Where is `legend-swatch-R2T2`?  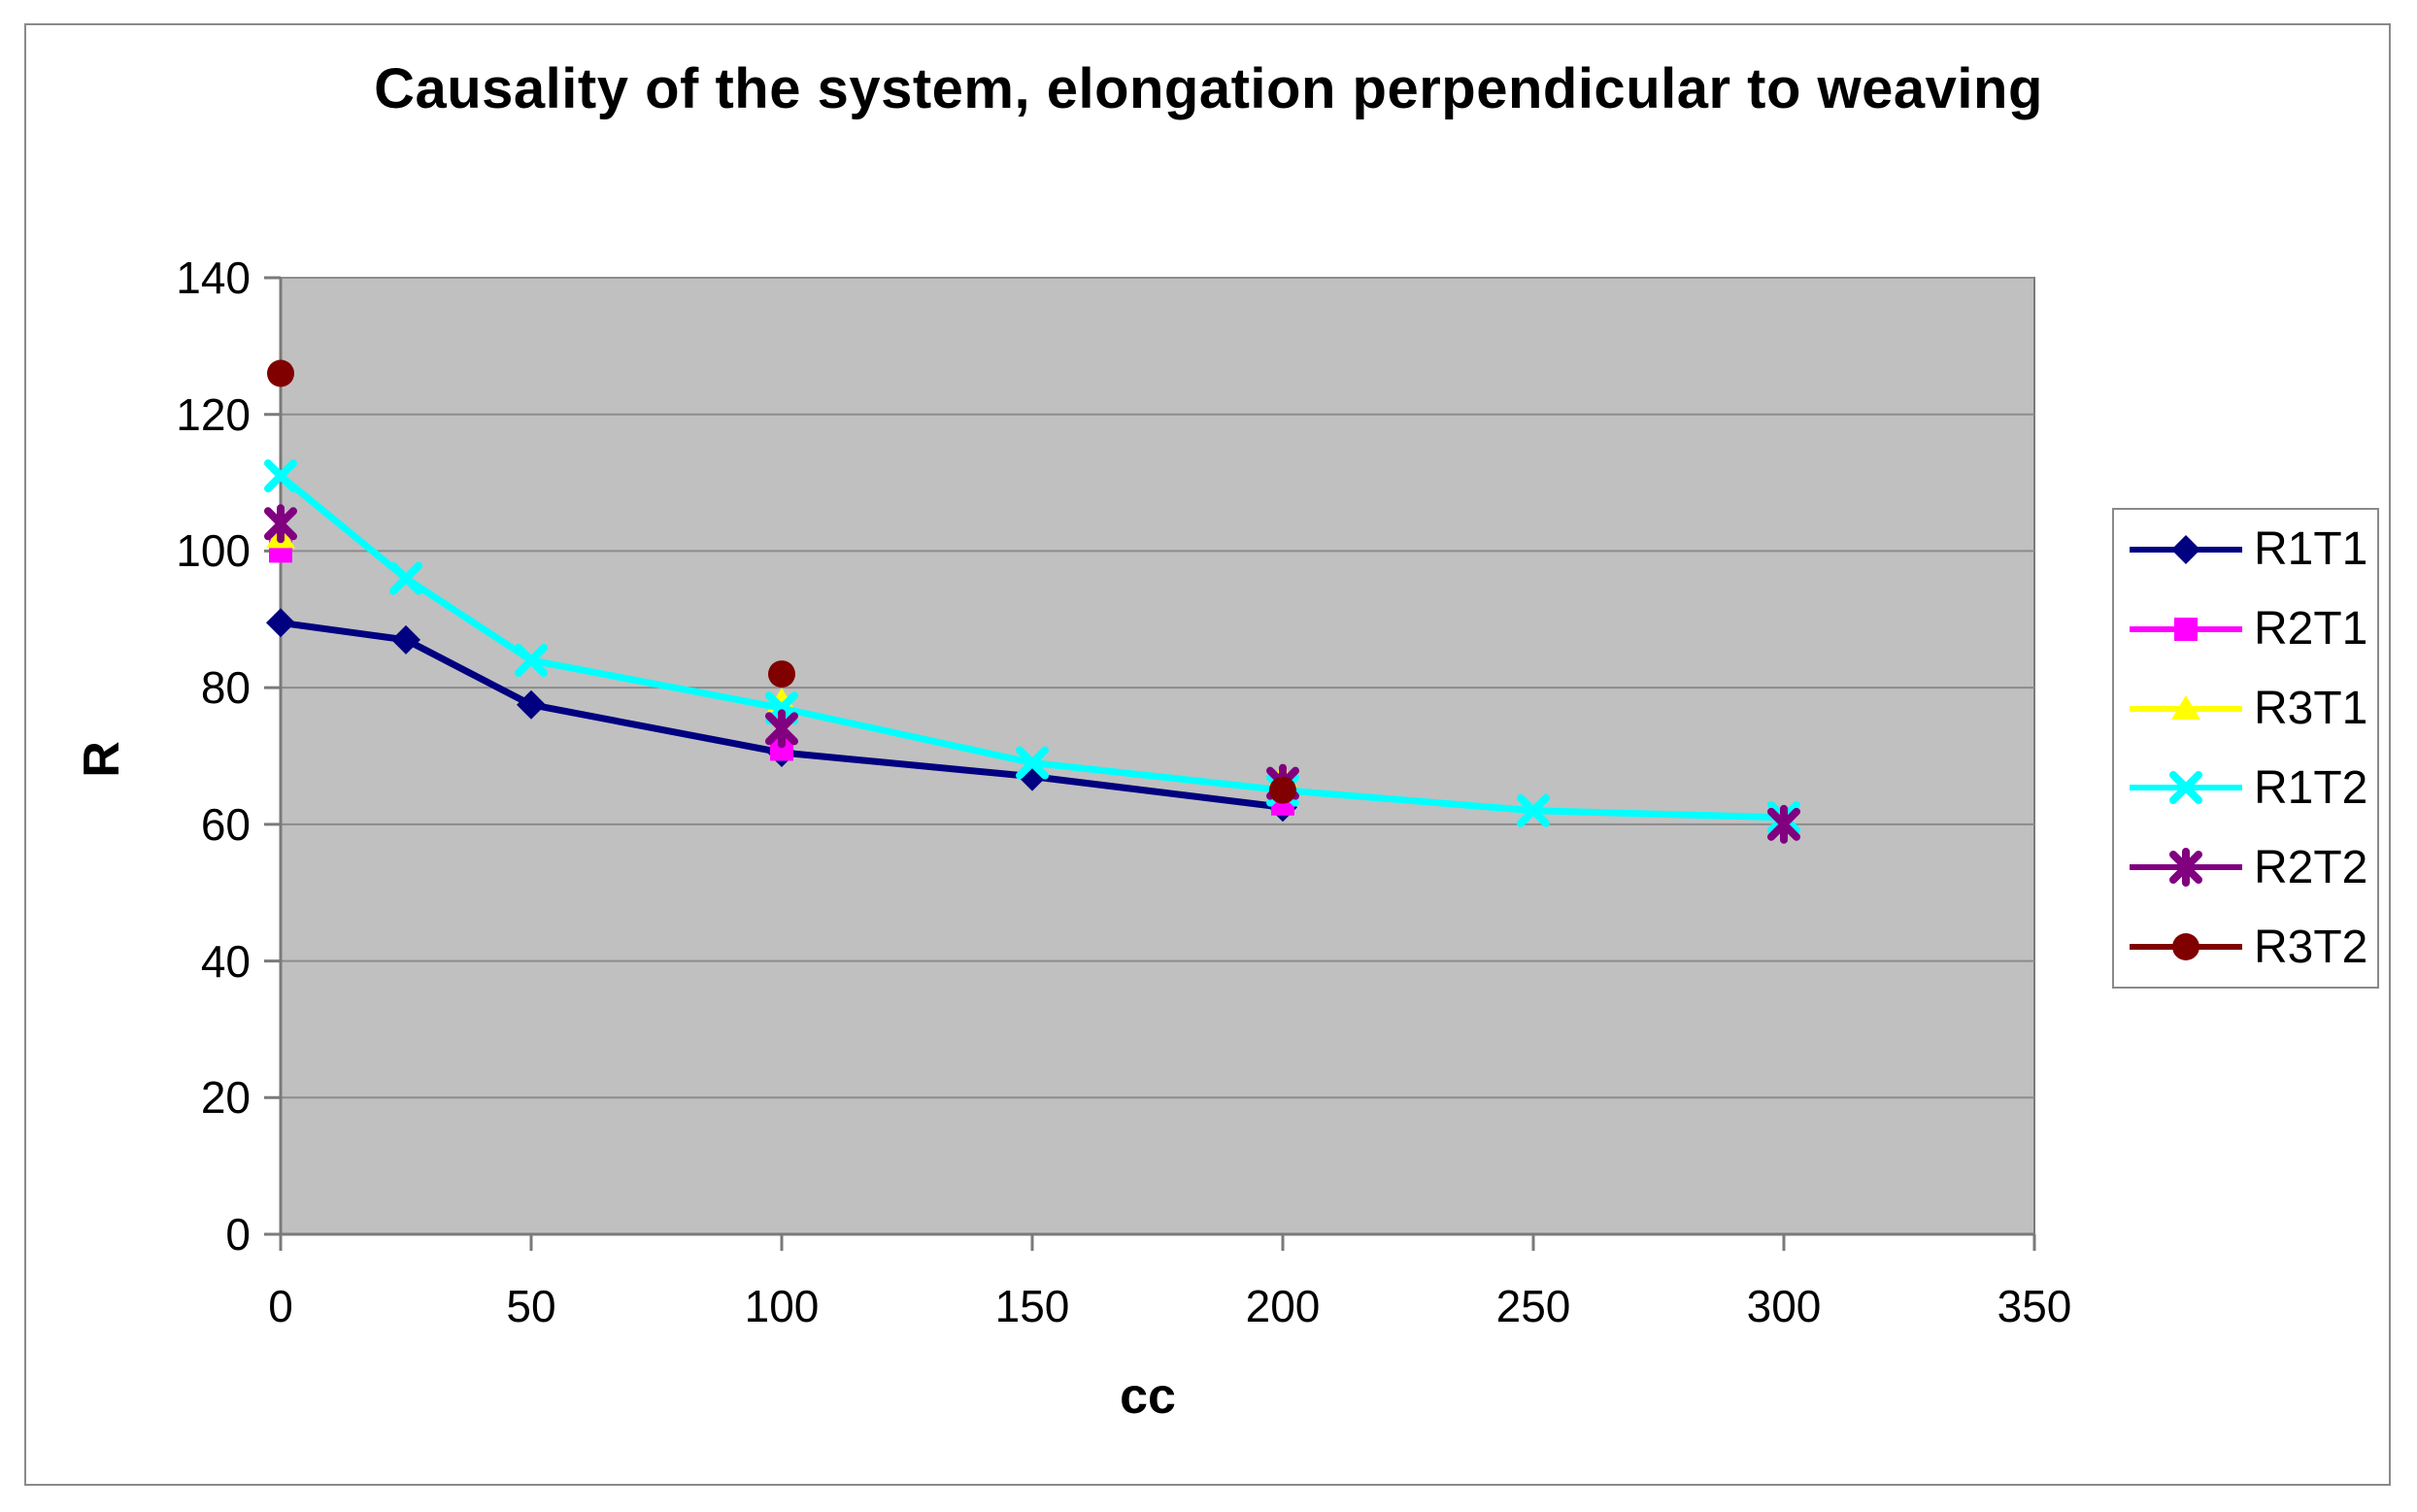 legend-swatch-R2T2 is located at coordinates (2186, 868).